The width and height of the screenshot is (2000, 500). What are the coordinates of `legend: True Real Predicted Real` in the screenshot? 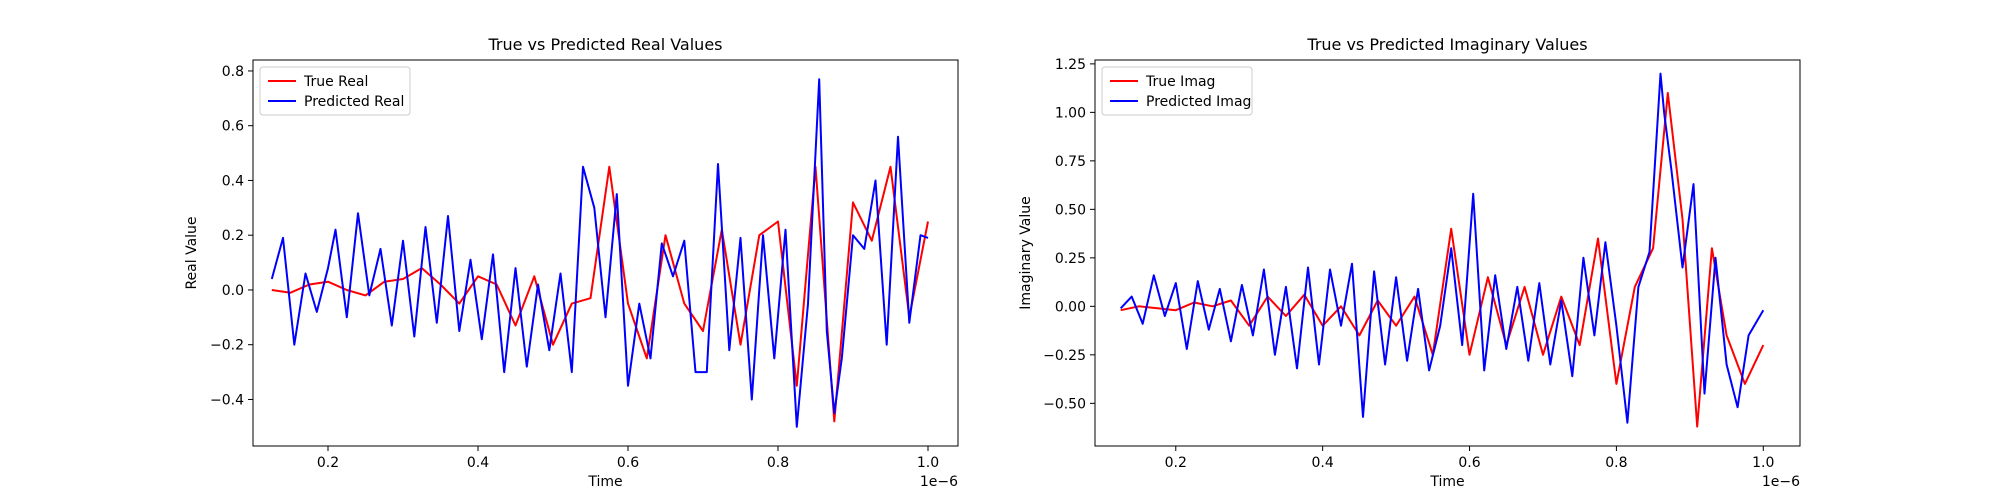 It's located at (335, 91).